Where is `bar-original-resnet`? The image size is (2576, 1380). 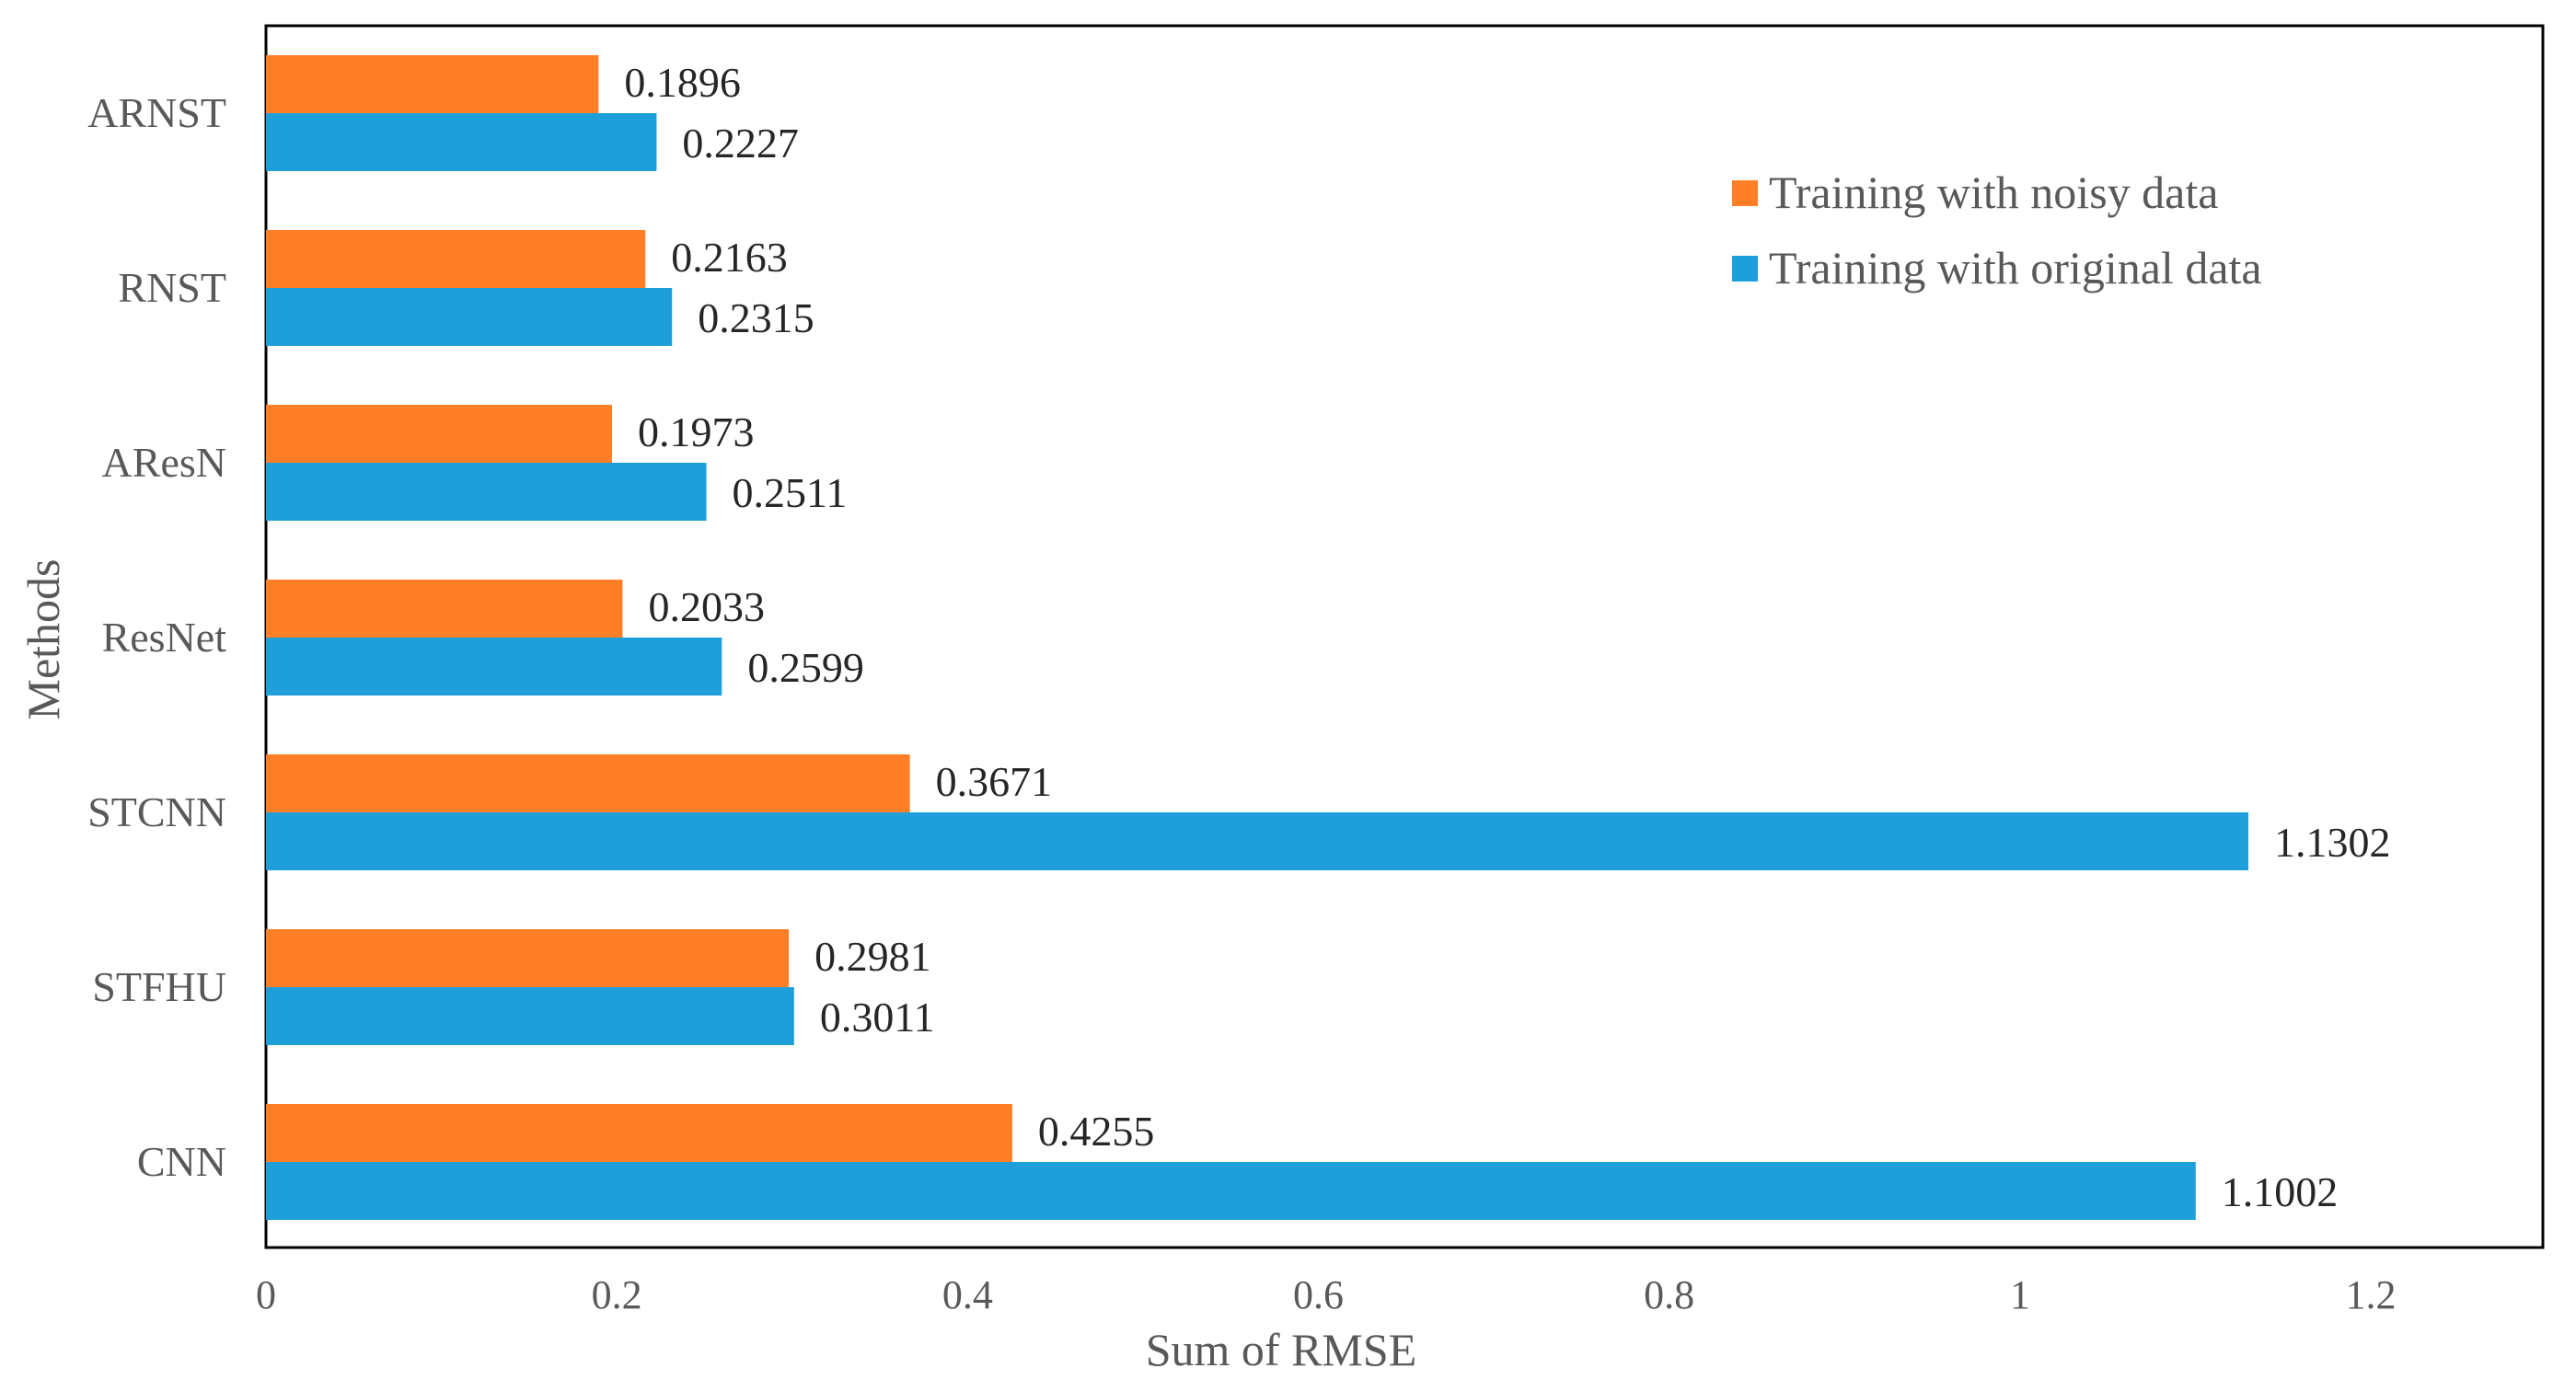 bar-original-resnet is located at coordinates (494, 667).